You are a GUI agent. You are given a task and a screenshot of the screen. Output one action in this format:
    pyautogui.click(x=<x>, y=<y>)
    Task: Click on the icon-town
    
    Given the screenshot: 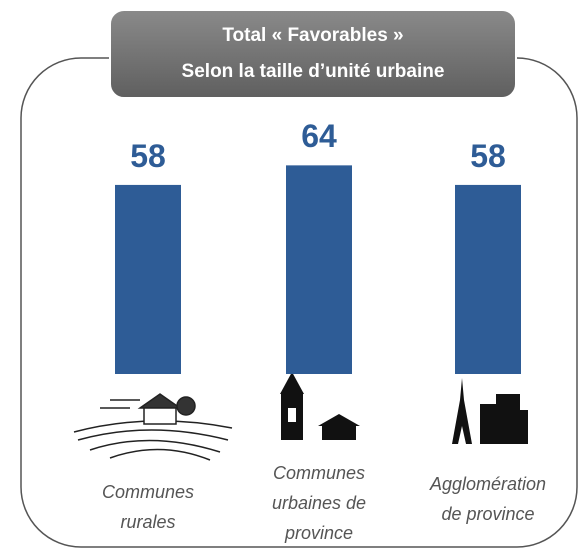 What is the action you would take?
    pyautogui.click(x=320, y=402)
    